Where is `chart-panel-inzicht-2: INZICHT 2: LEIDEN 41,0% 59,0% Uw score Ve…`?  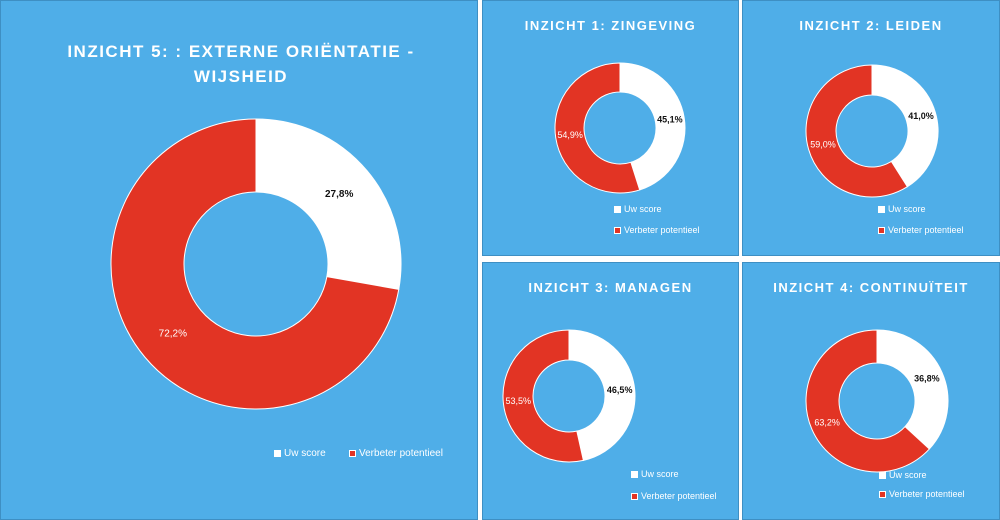
chart-panel-inzicht-2: INZICHT 2: LEIDEN 41,0% 59,0% Uw score Ve… is located at coordinates (871, 128).